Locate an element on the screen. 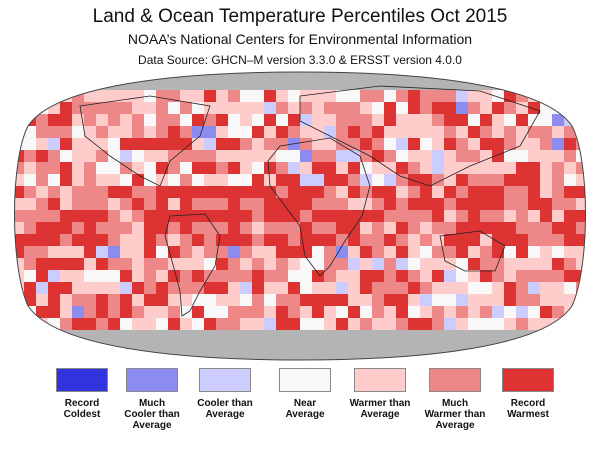  legend-label-line: Cooler than is located at coordinates (152, 414).